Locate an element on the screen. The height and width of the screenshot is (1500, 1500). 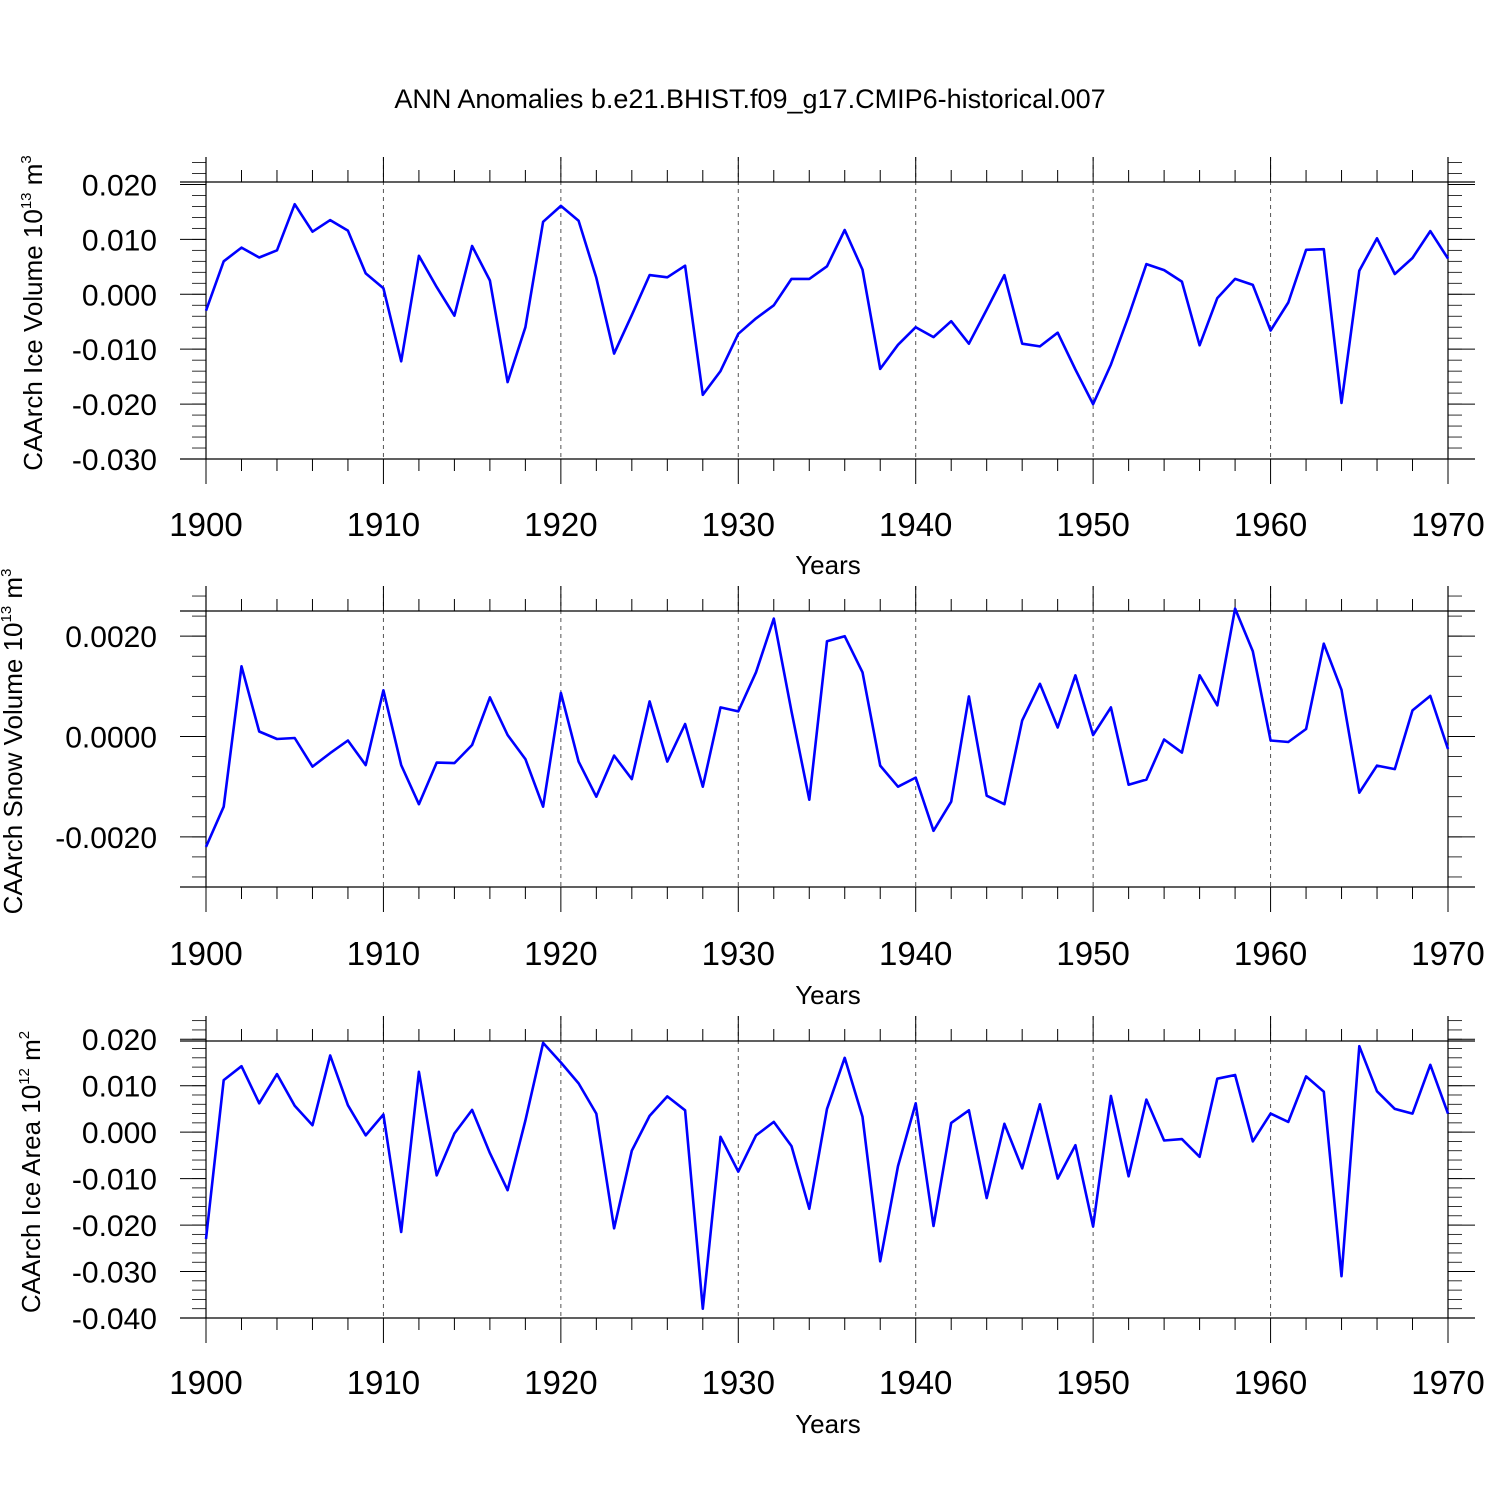
ice-area-ylabel-text: CAArch Ice Area 10 is located at coordinates (31, 1199).